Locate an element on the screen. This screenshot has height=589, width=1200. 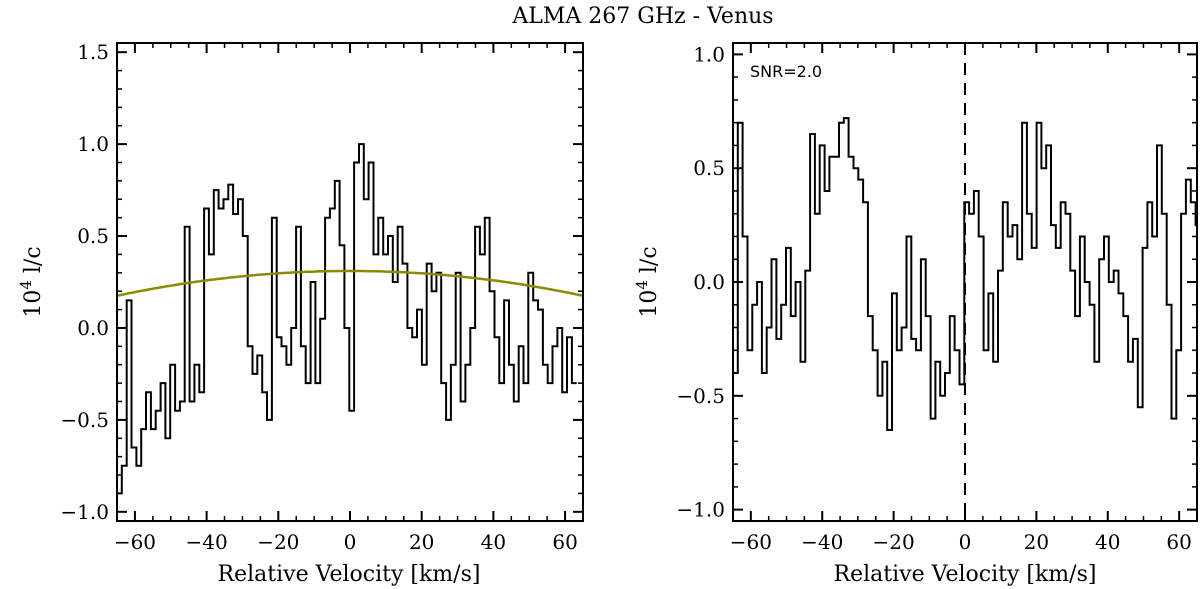
right-y-axis-title: 104 l/c is located at coordinates (647, 281).